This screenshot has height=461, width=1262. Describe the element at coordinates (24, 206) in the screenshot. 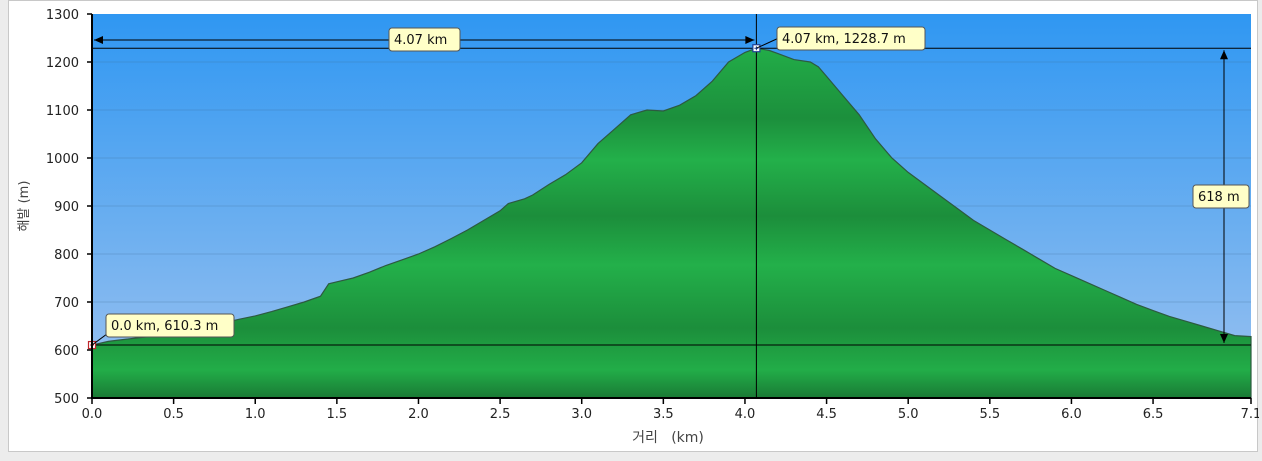

I see `y-axis-title: 해발 (m)` at that location.